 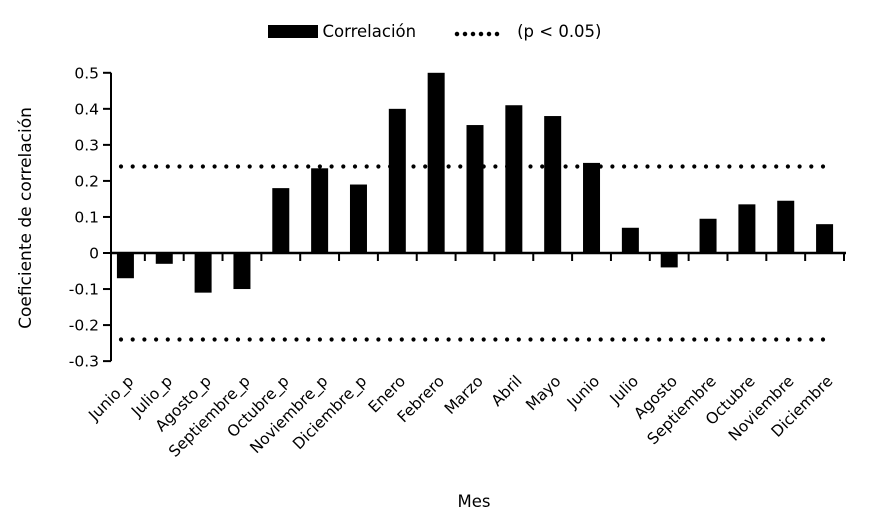 I want to click on bar-Julio, so click(x=630, y=240).